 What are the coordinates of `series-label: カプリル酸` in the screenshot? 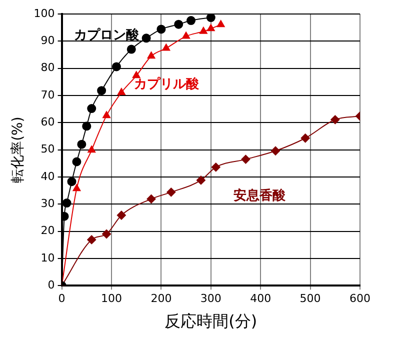 It's located at (167, 84).